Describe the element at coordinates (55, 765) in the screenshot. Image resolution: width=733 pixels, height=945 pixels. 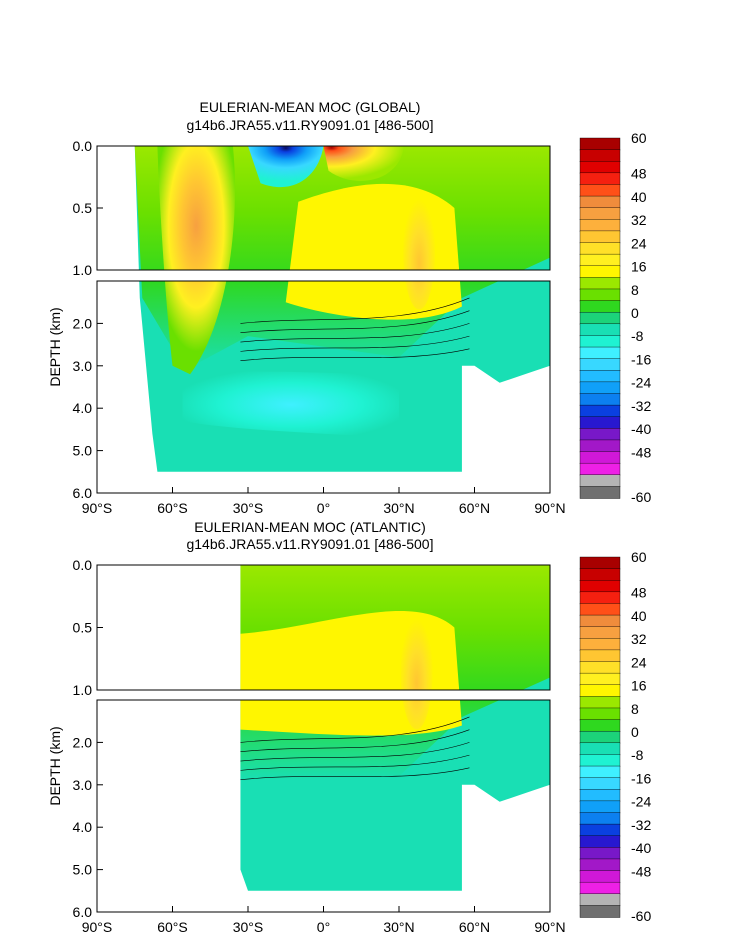
I see `y-axis-label: DEPTH (km)` at that location.